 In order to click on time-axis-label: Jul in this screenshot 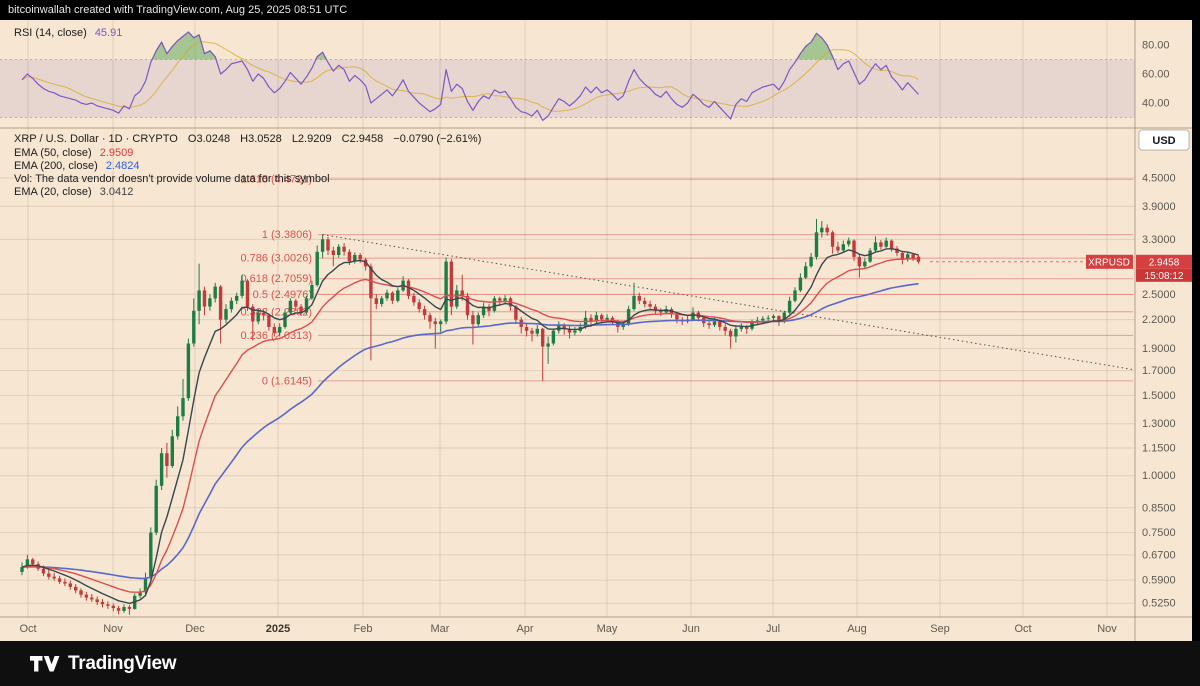, I will do `click(773, 629)`.